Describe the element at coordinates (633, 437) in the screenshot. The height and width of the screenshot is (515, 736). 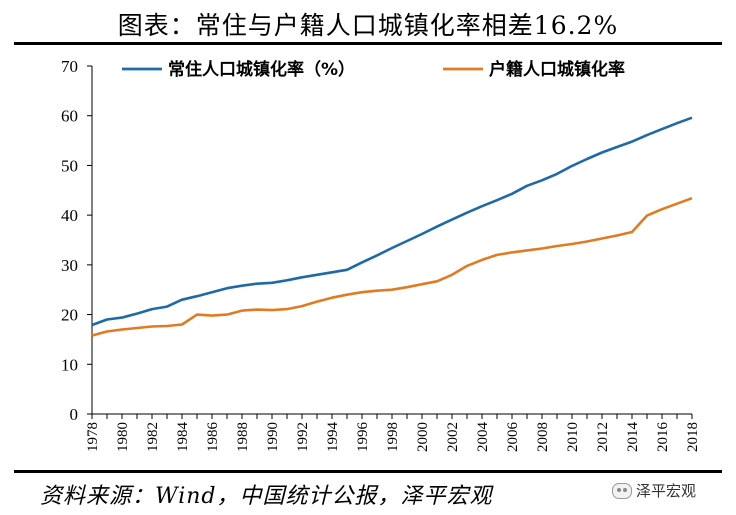
I see `x-tick-label: 2014` at that location.